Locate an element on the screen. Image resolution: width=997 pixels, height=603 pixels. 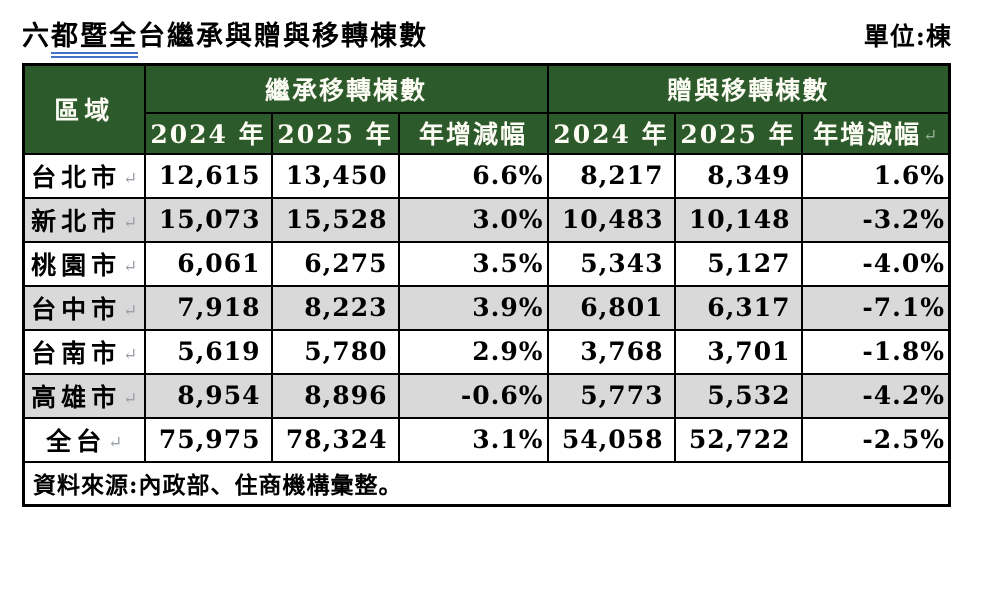
table-row-kaohsiung: 高雄市 ↵ 8,954 8,896 -0.6% 5,773 5,532 -4.2% is located at coordinates (486, 395).